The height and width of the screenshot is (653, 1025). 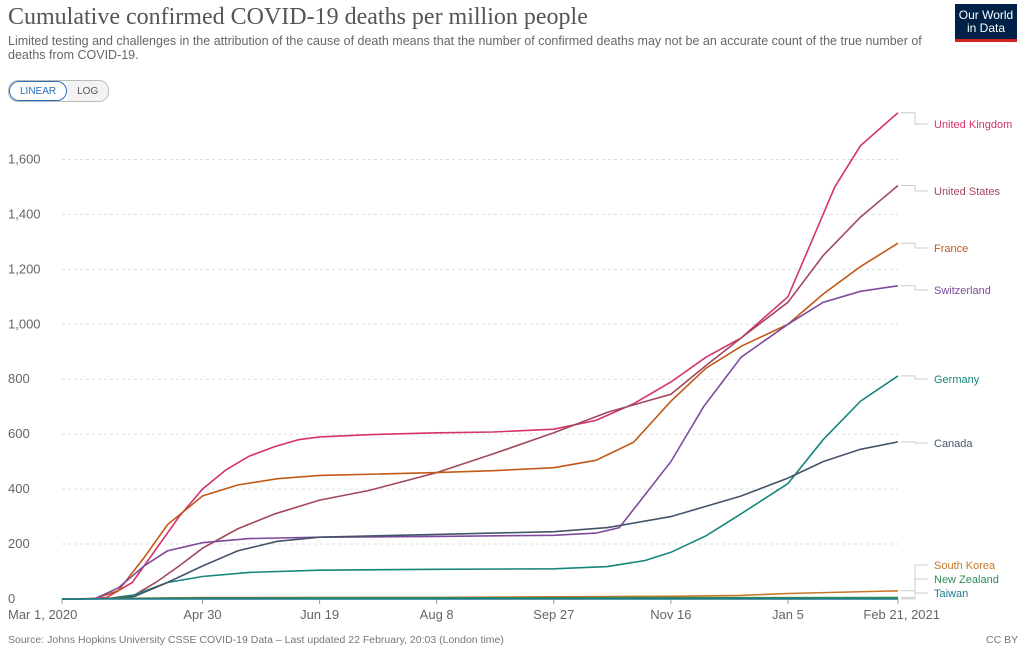 What do you see at coordinates (973, 125) in the screenshot?
I see `series-label-united-kingdom: United Kingdom` at bounding box center [973, 125].